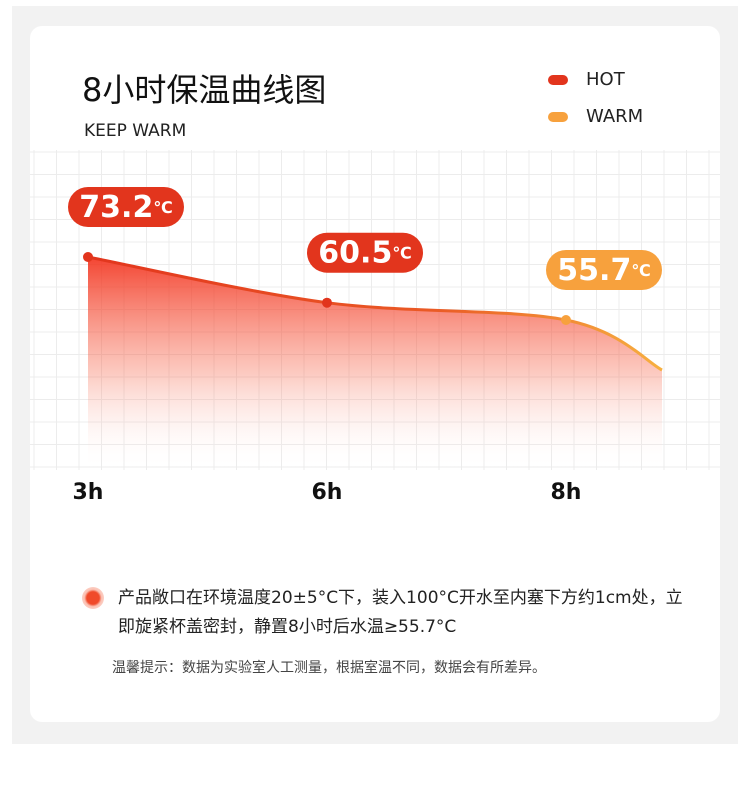 This screenshot has height=787, width=750. What do you see at coordinates (88, 492) in the screenshot?
I see `x-tick-label: 3h` at bounding box center [88, 492].